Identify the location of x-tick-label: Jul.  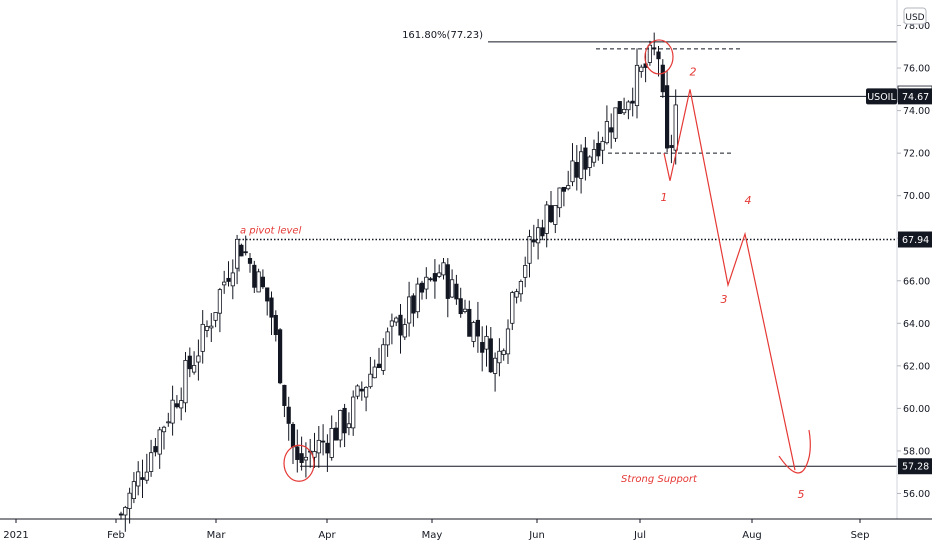
(639, 535).